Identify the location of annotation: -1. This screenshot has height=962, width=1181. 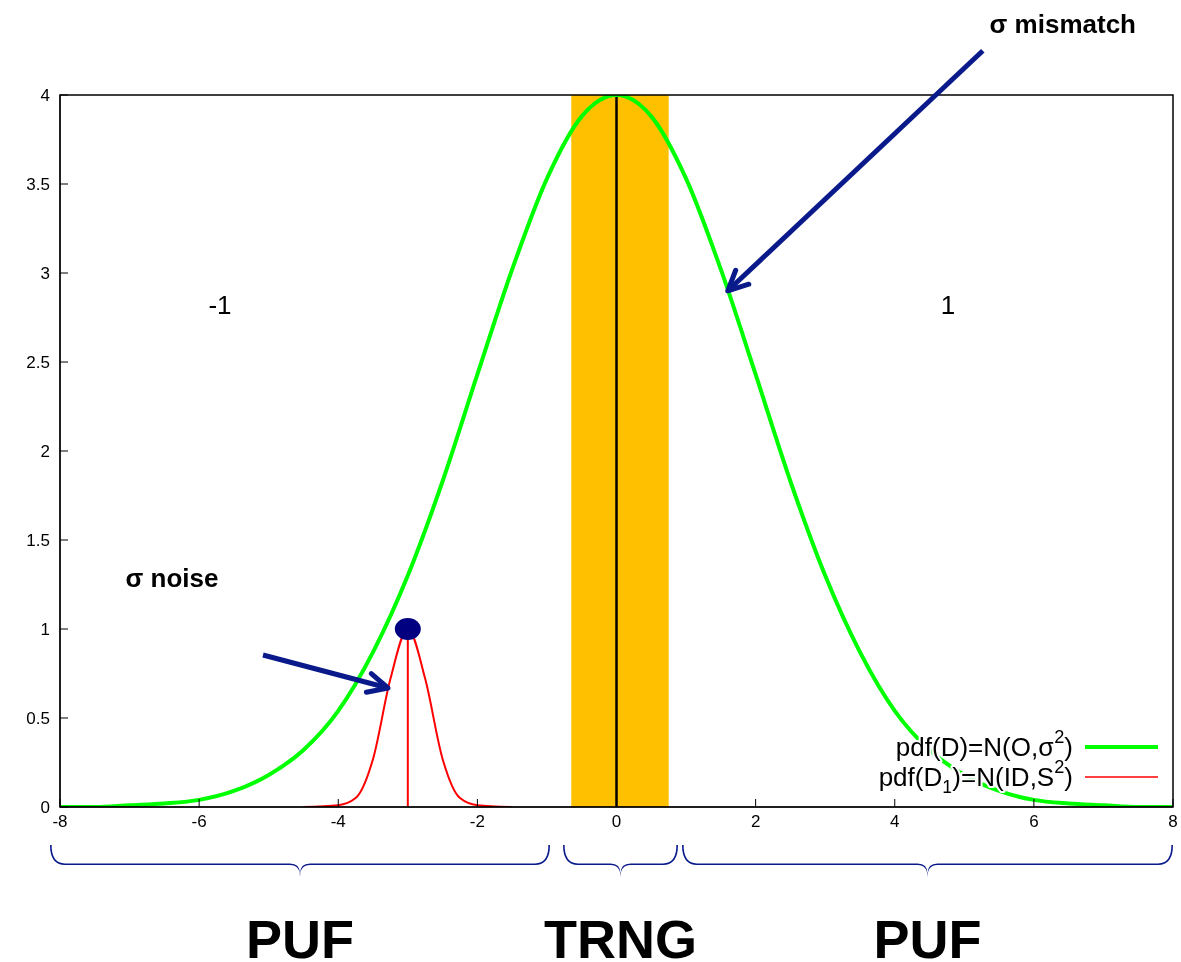
(220, 305).